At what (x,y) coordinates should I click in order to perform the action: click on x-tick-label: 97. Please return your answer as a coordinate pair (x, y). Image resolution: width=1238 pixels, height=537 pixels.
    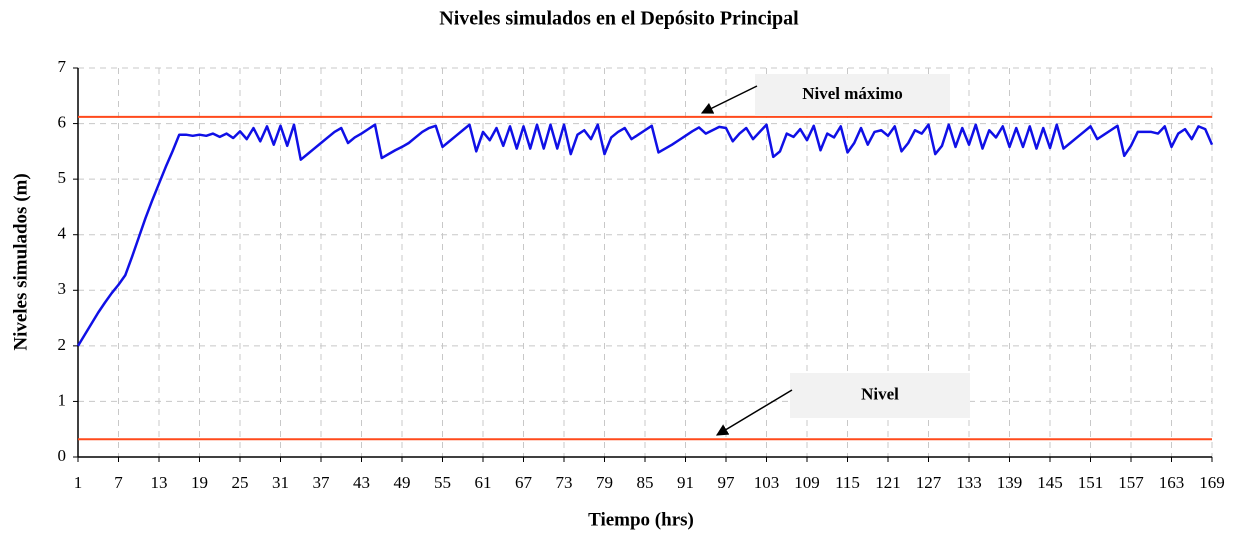
    Looking at the image, I should click on (727, 482).